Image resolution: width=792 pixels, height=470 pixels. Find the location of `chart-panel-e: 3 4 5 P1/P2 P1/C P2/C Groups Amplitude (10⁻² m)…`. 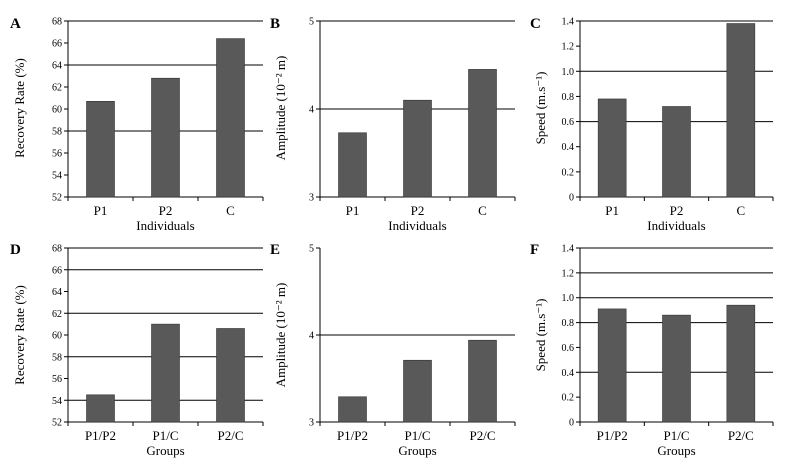

chart-panel-e: 3 4 5 P1/P2 P1/C P2/C Groups Amplitude (10⁻² m)… is located at coordinates (393, 350).